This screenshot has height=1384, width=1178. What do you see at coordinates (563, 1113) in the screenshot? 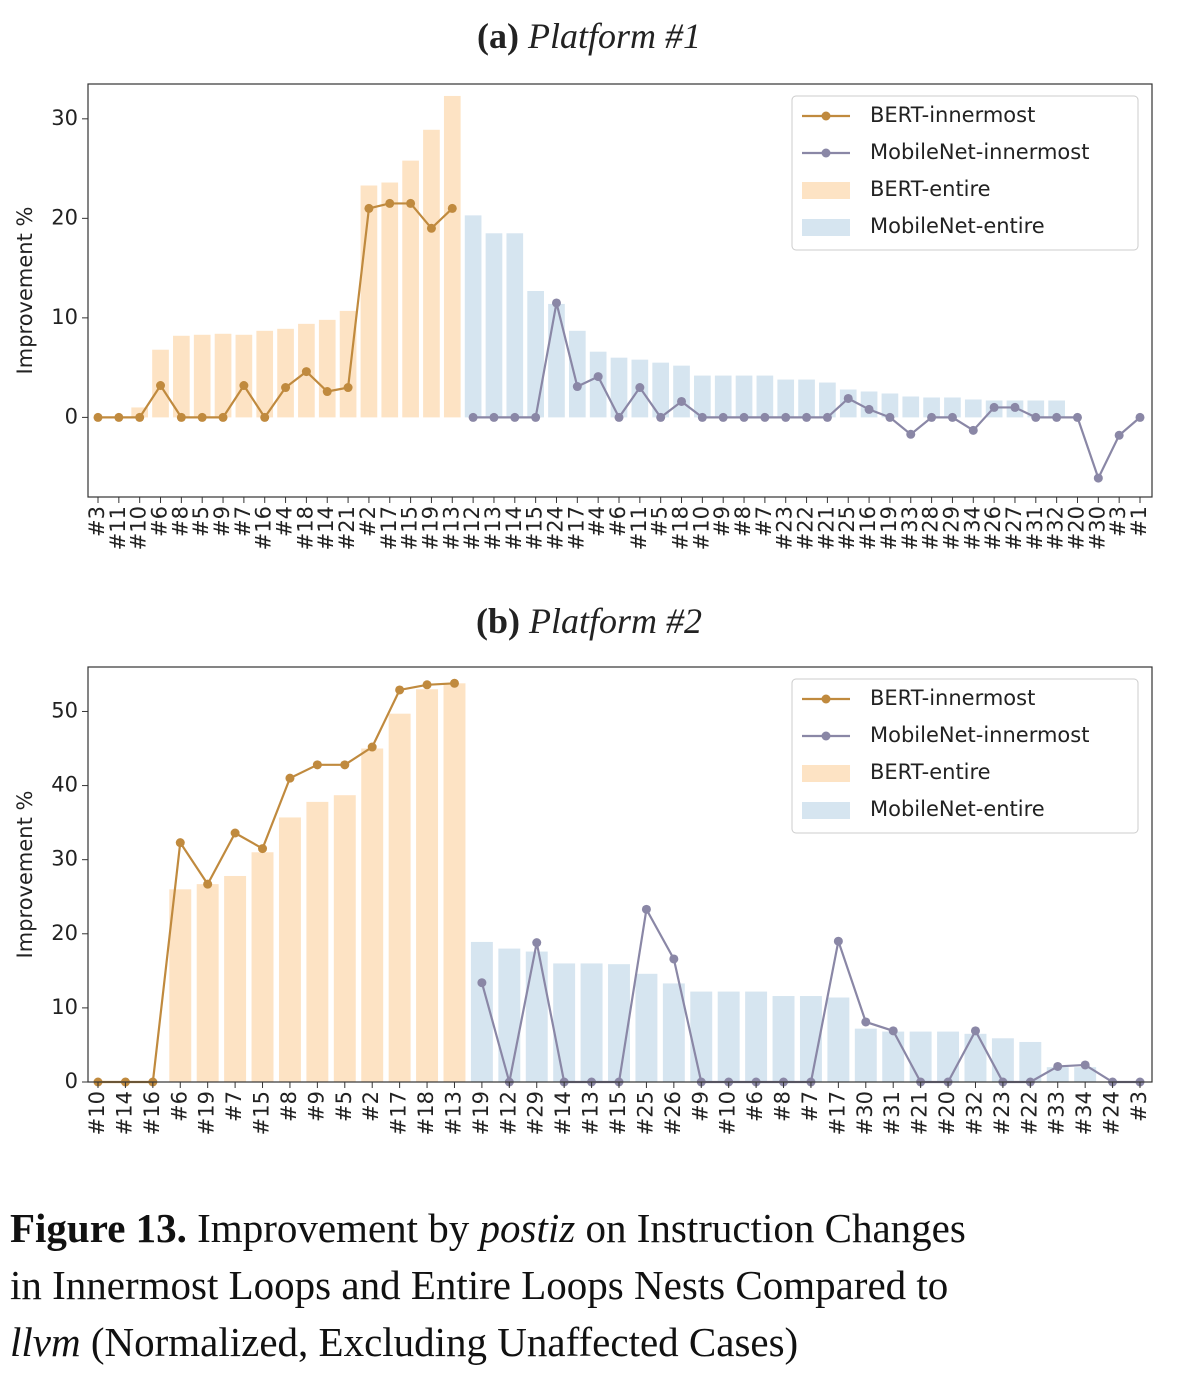
I see `x-tick-label: #14` at bounding box center [563, 1113].